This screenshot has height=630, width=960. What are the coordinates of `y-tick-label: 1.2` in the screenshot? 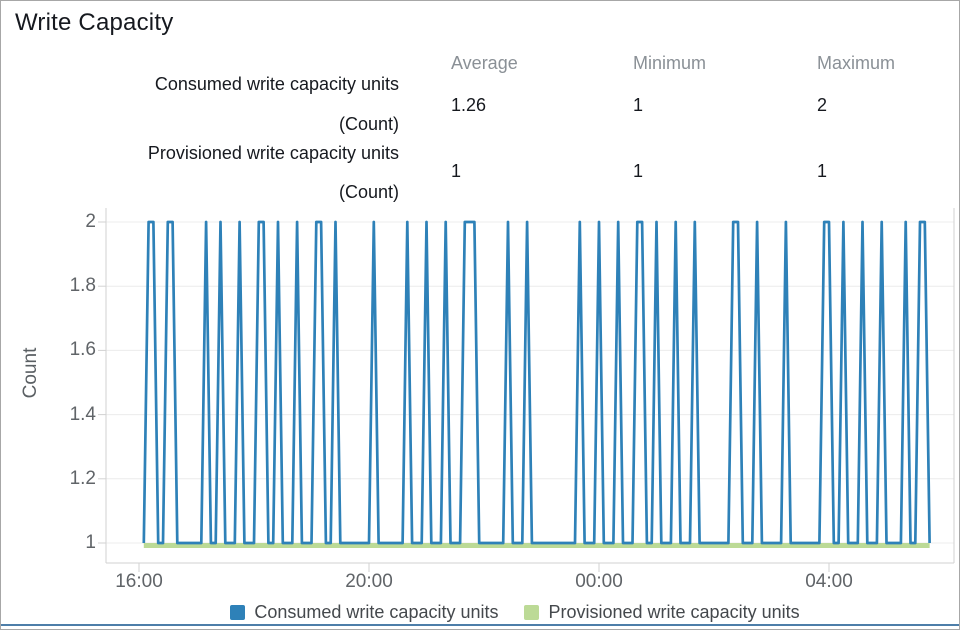 It's located at (82, 478).